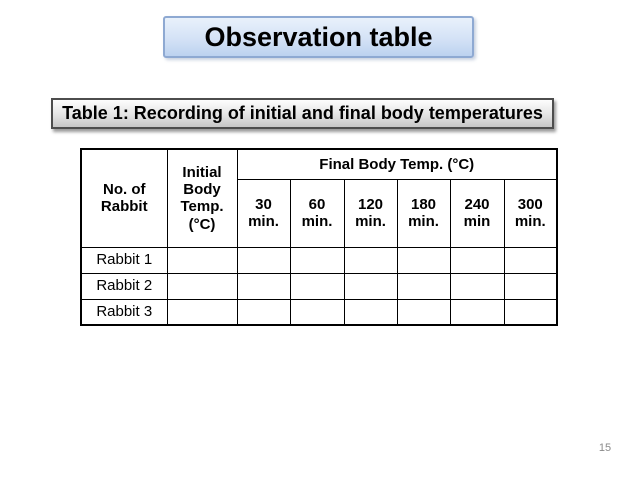  What do you see at coordinates (263, 221) in the screenshot?
I see `time-30-unit: min.` at bounding box center [263, 221].